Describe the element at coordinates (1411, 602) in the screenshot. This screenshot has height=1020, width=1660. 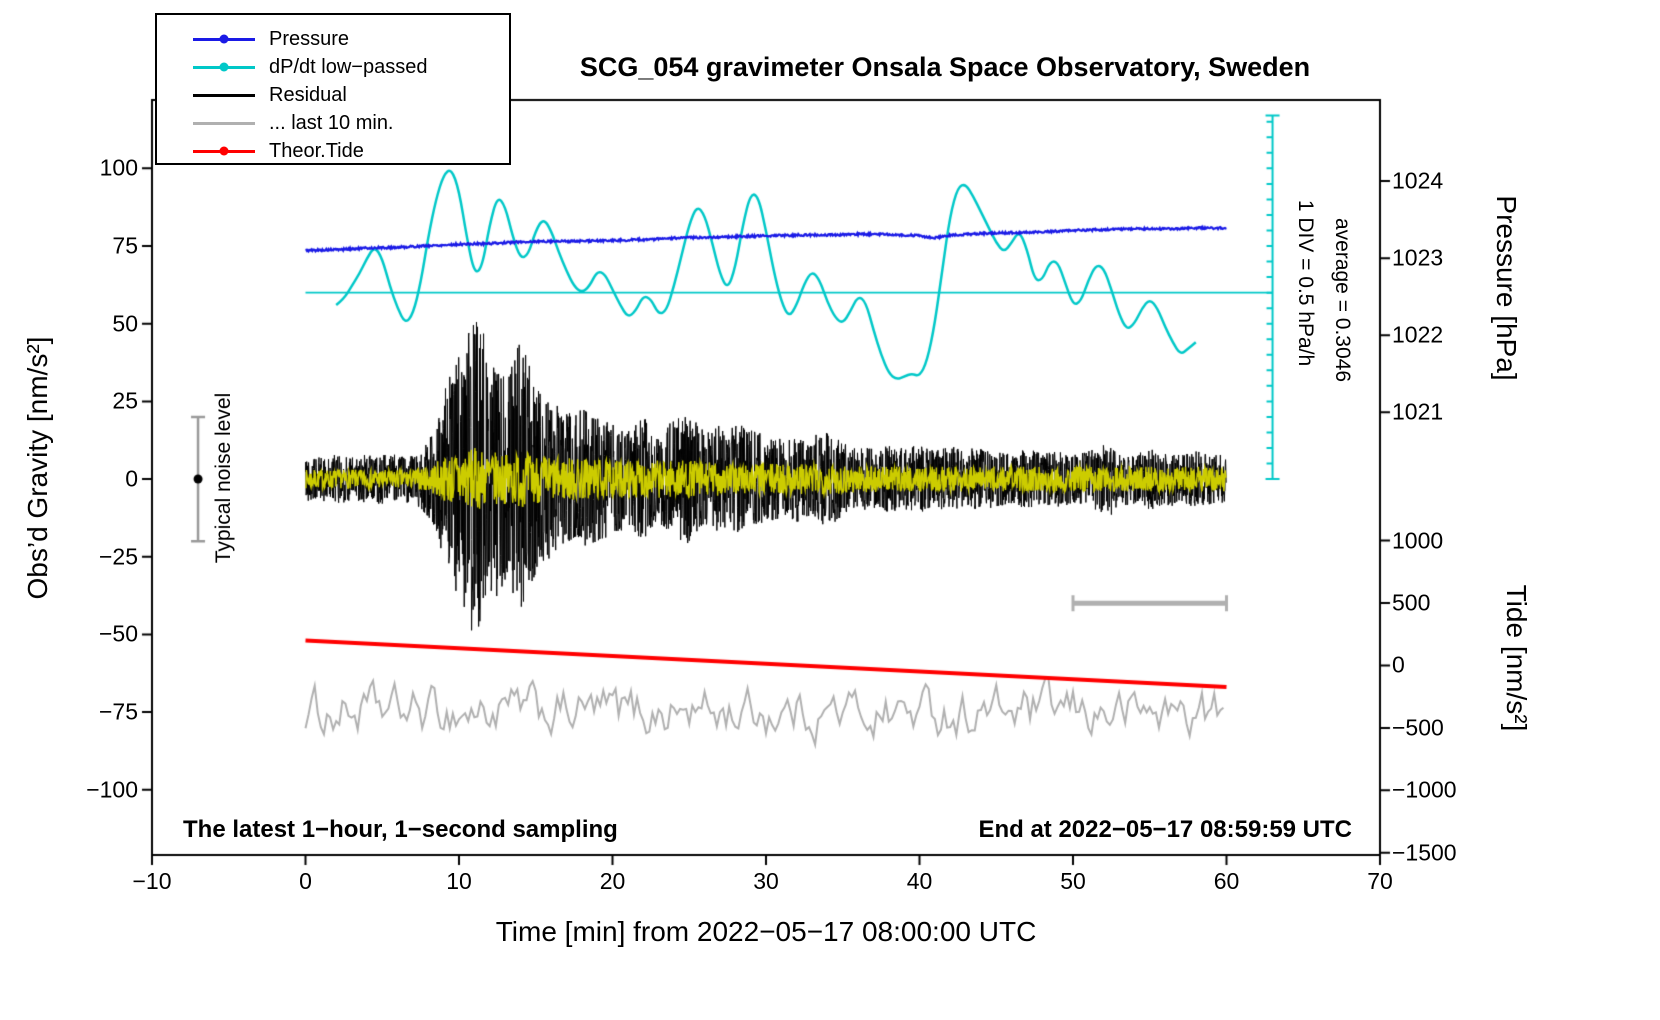
I see `tide-tick-500: 500` at that location.